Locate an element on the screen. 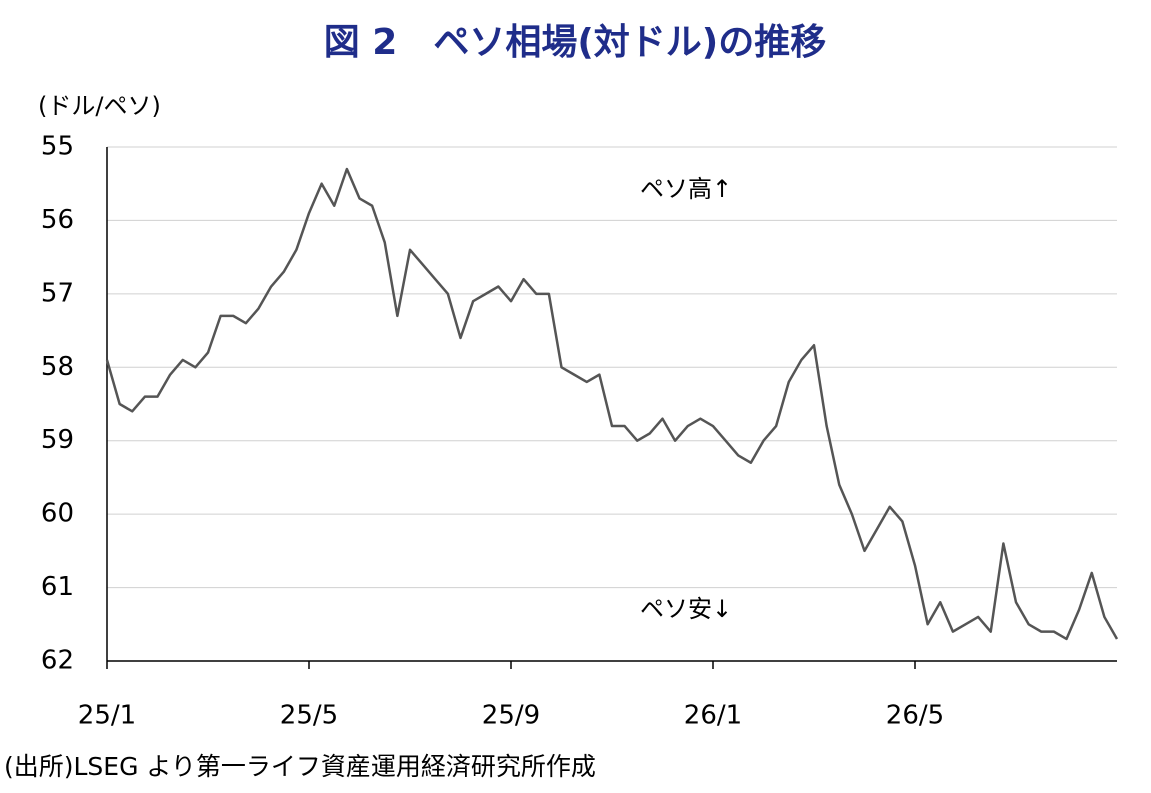 This screenshot has width=1151, height=793. annotation: ペソ高↑ is located at coordinates (686, 189).